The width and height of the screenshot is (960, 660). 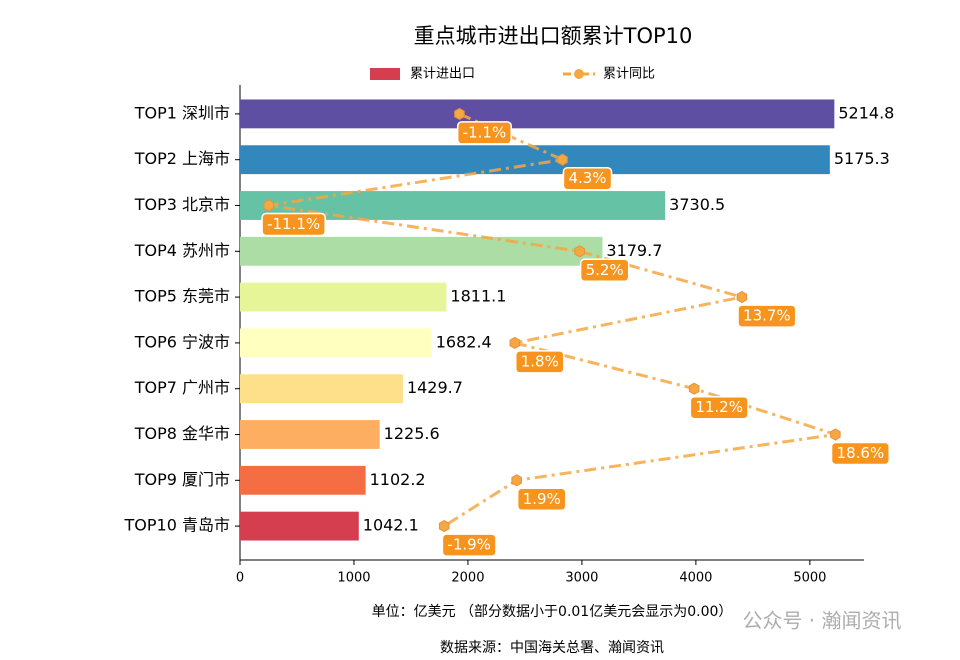 I want to click on line-value-text: -1.9%, so click(x=469, y=545).